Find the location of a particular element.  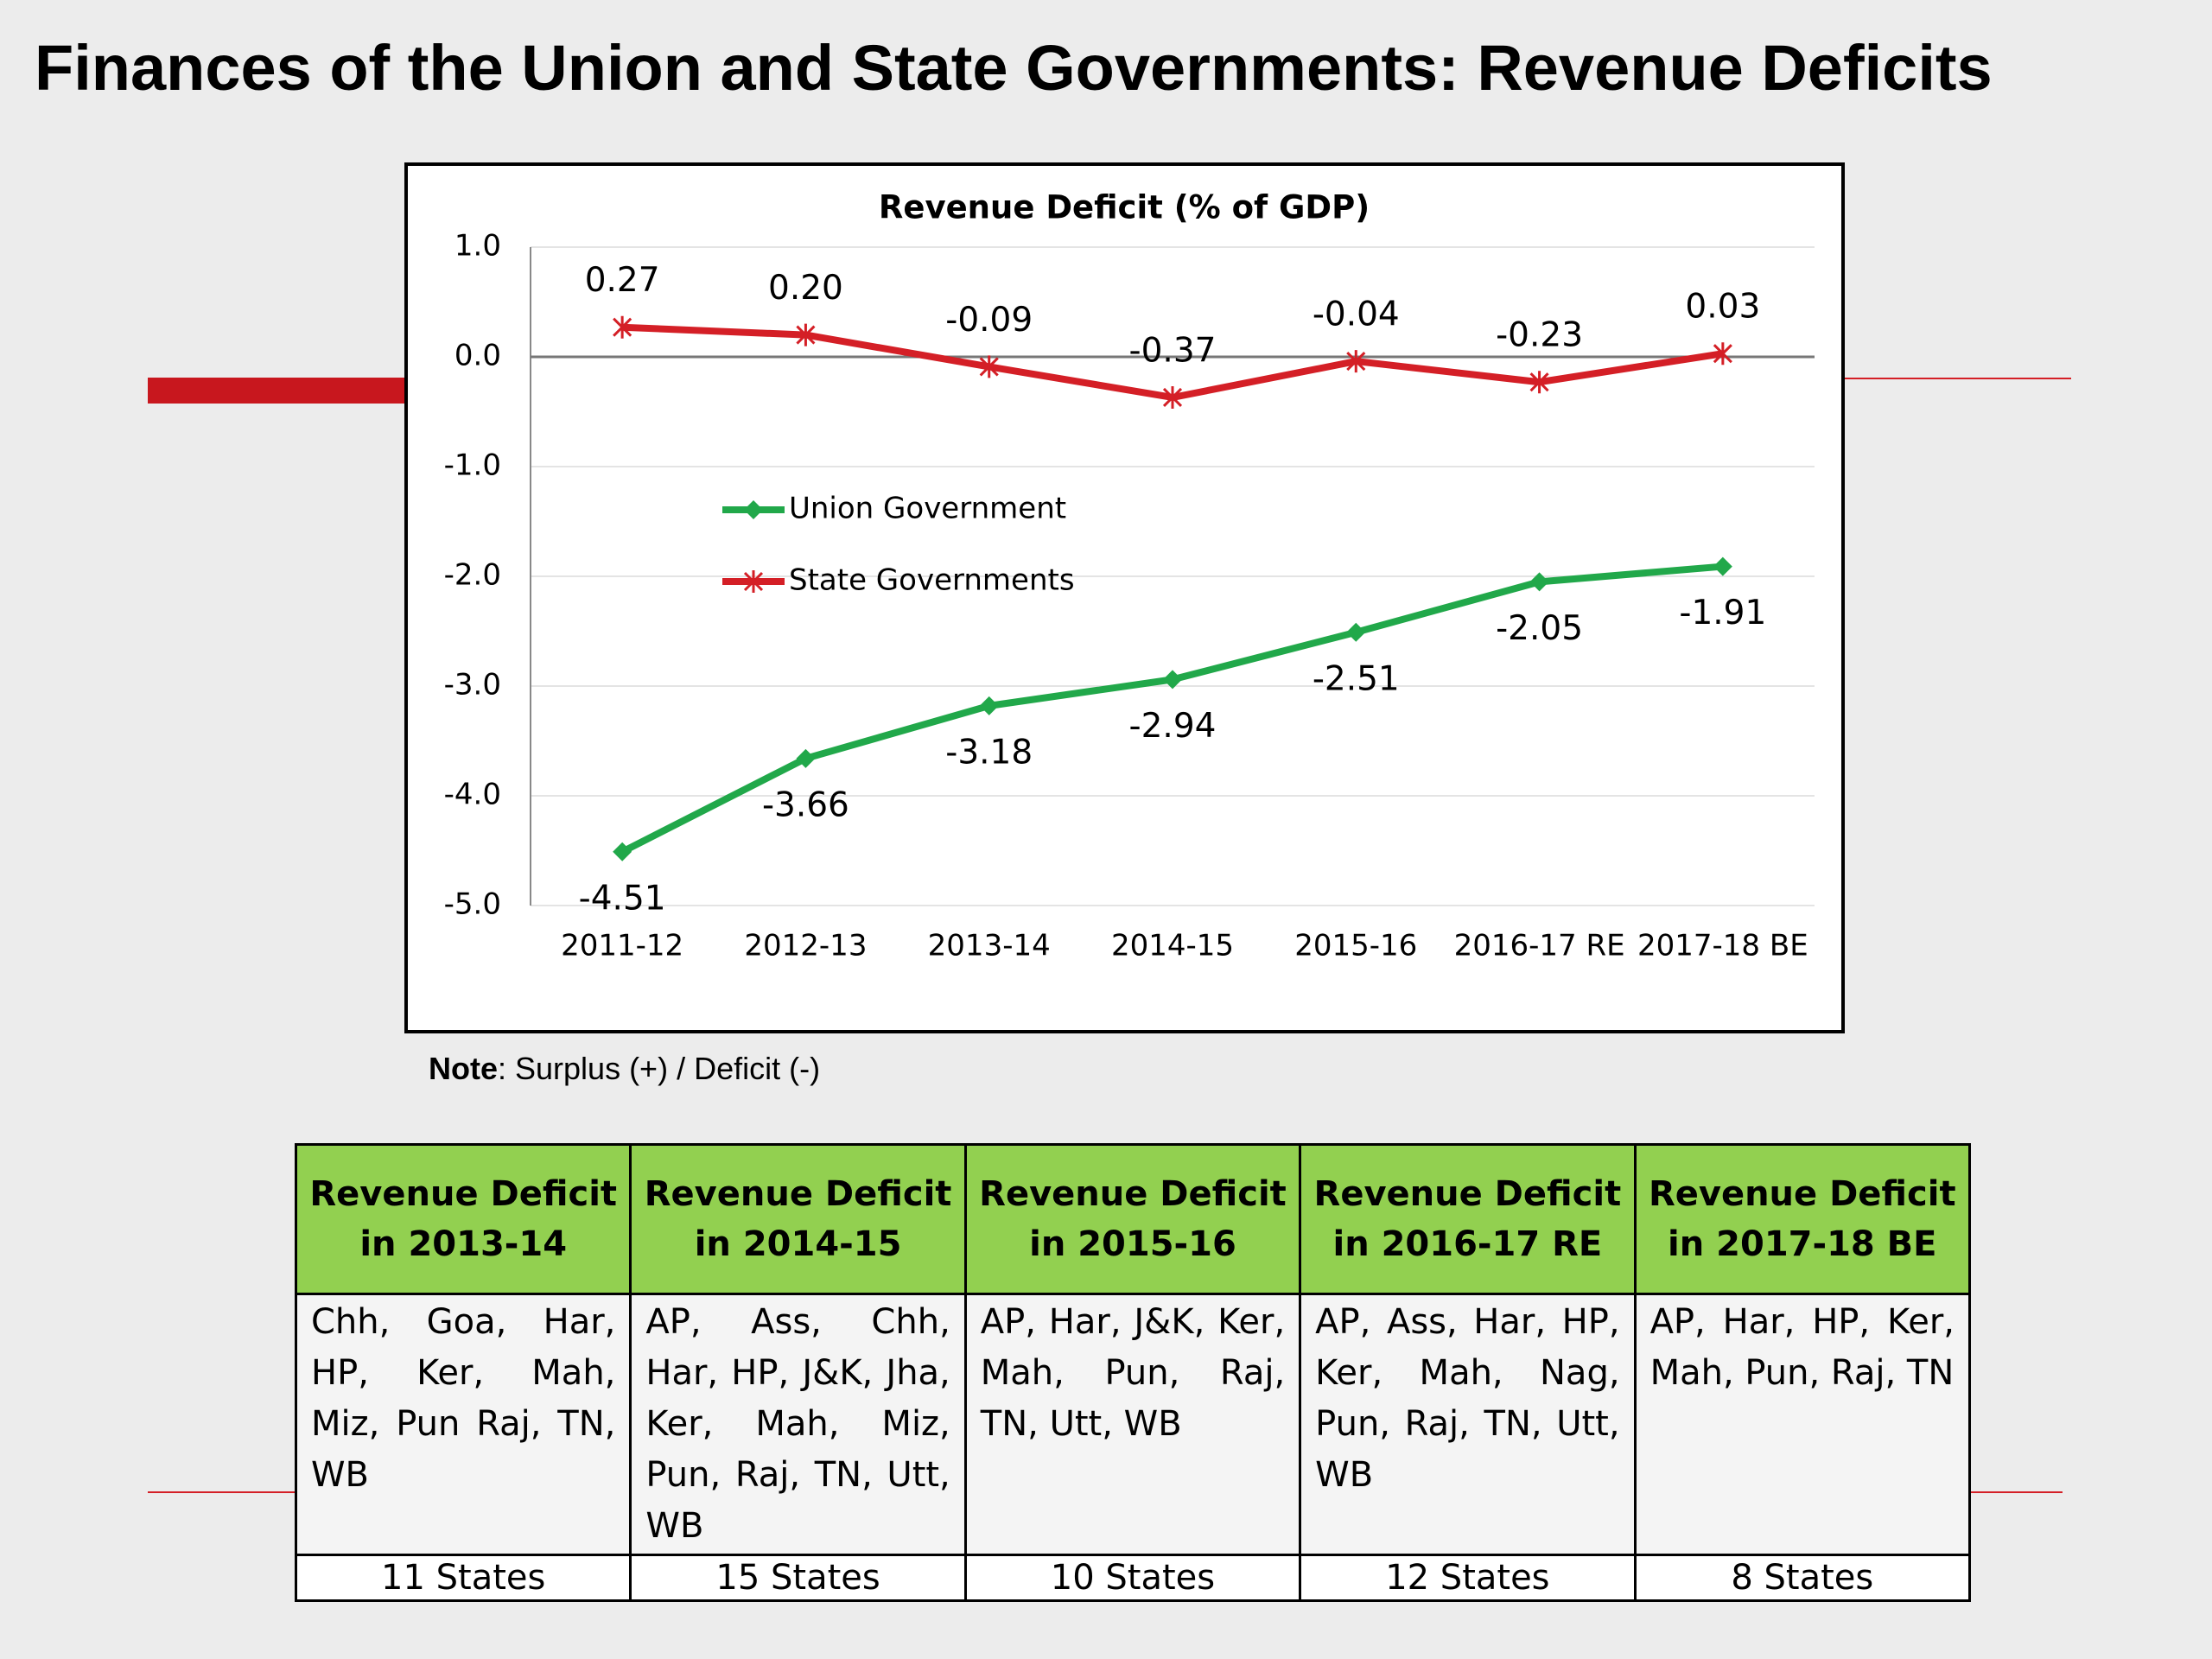

header-cell: Revenue Deficit in 2014-15 is located at coordinates (798, 1219).